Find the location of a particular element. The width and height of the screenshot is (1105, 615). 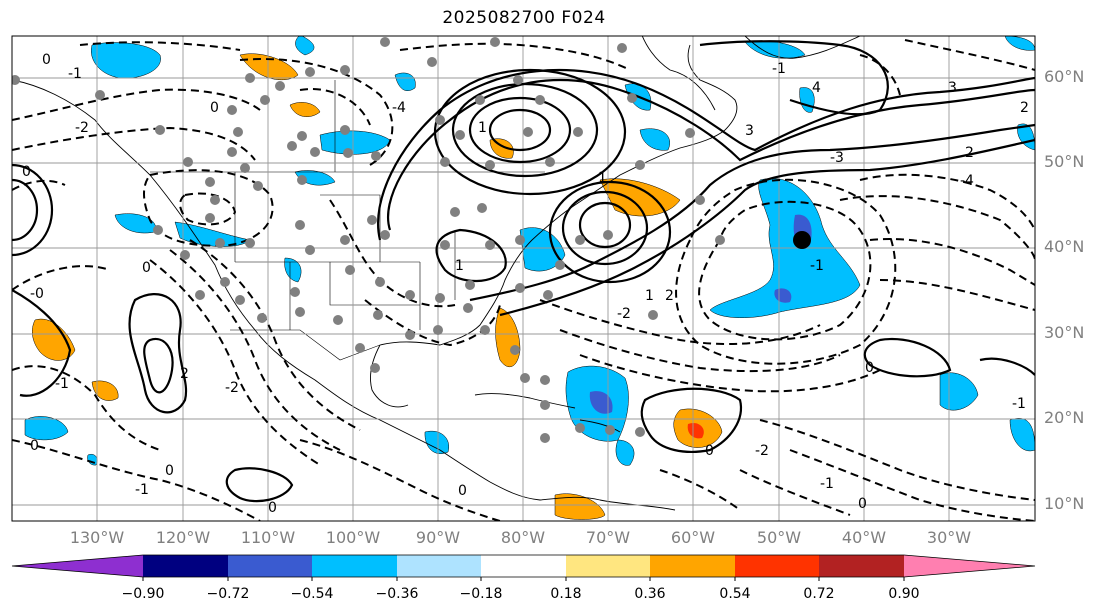

lon-label-100w: 100°W is located at coordinates (353, 537).